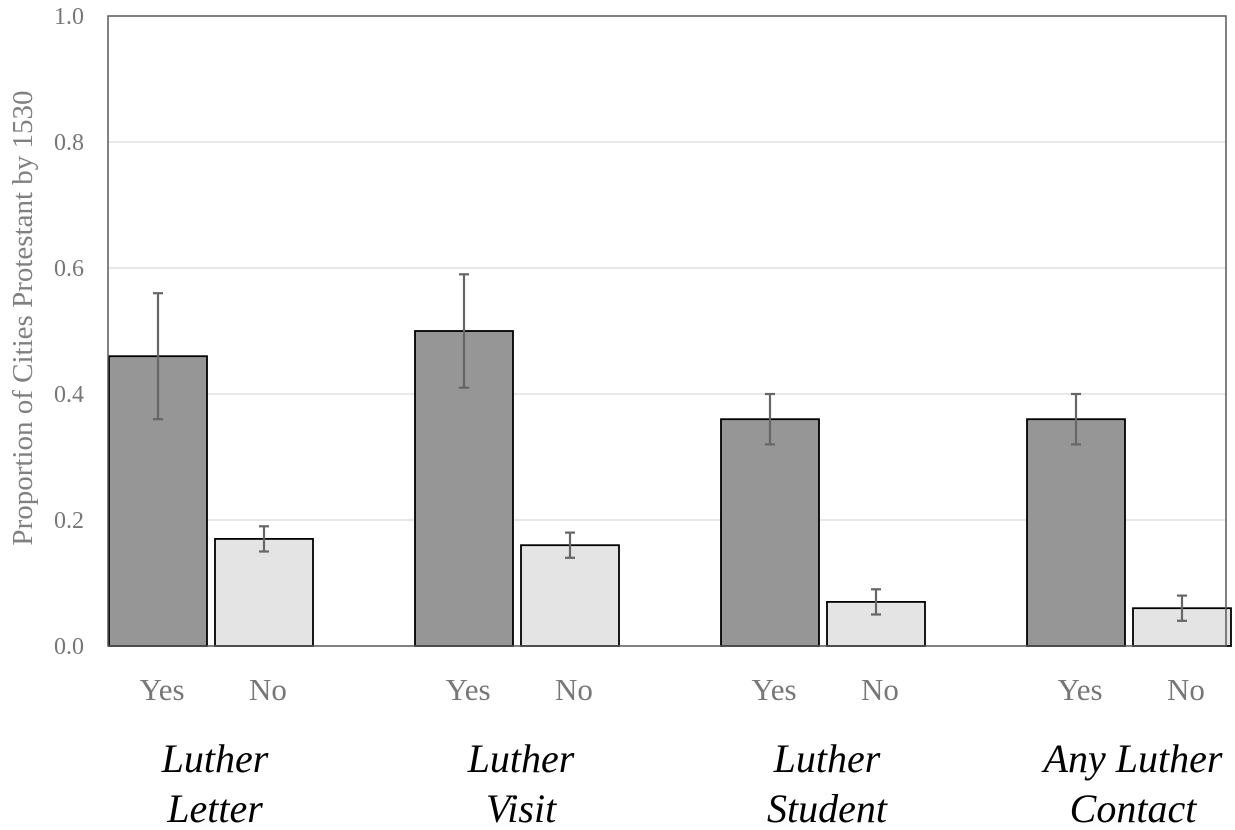 Image resolution: width=1235 pixels, height=830 pixels. I want to click on group-label: Student, so click(827, 808).